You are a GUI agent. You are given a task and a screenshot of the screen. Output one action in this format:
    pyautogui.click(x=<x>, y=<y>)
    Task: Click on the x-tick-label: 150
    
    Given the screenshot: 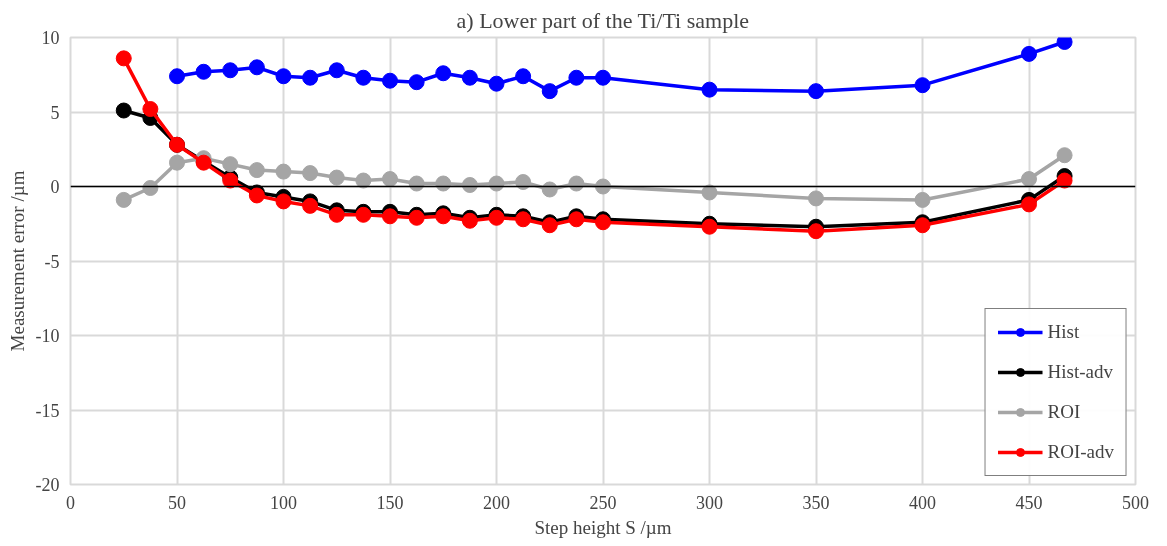 What is the action you would take?
    pyautogui.click(x=390, y=502)
    